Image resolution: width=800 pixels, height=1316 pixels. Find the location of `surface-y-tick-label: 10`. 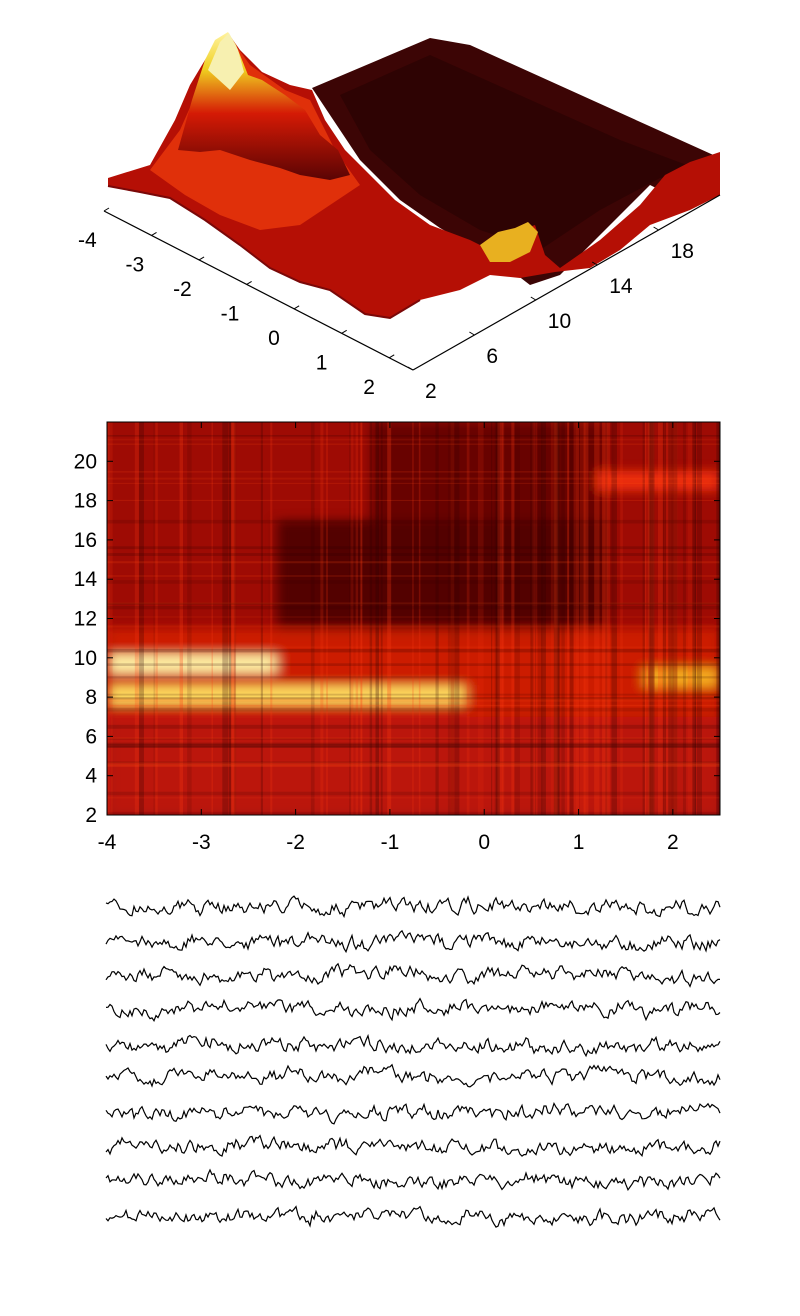

surface-y-tick-label: 10 is located at coordinates (559, 321).